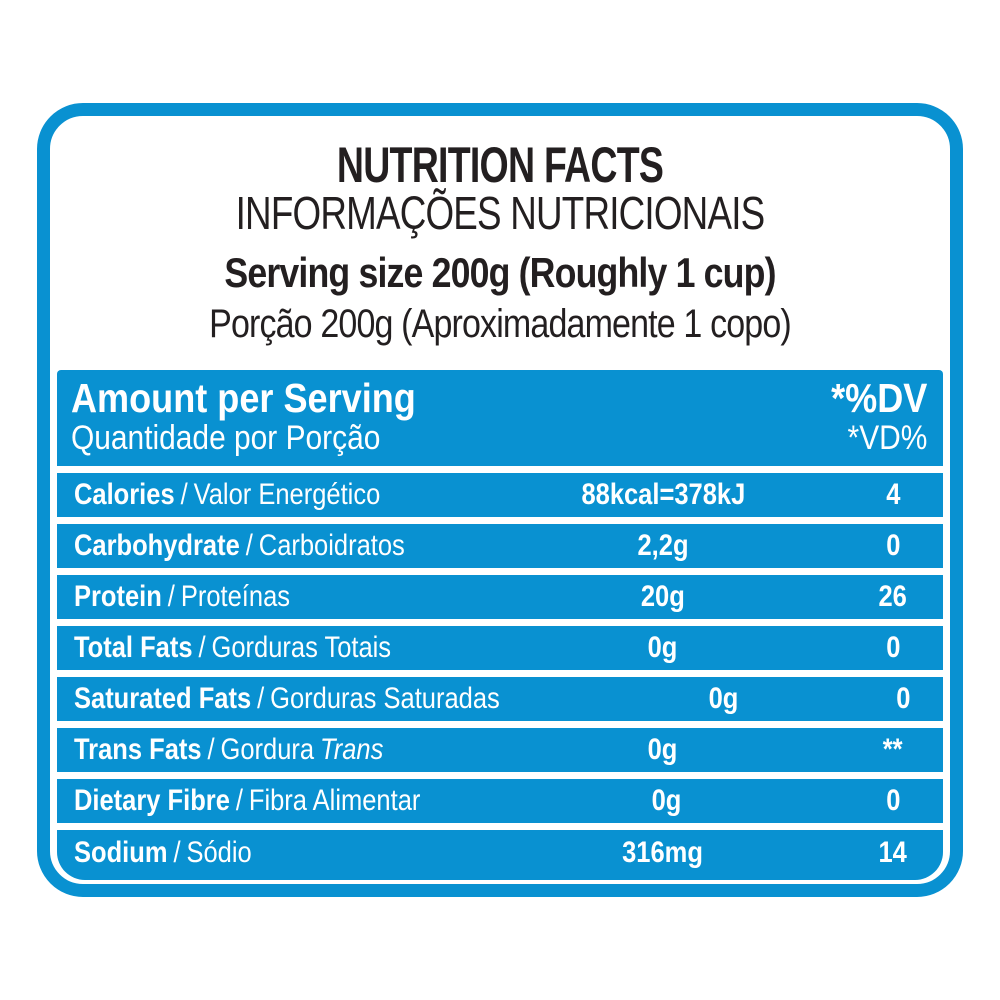  What do you see at coordinates (663, 545) in the screenshot?
I see `nutrient-amount: 2,2g` at bounding box center [663, 545].